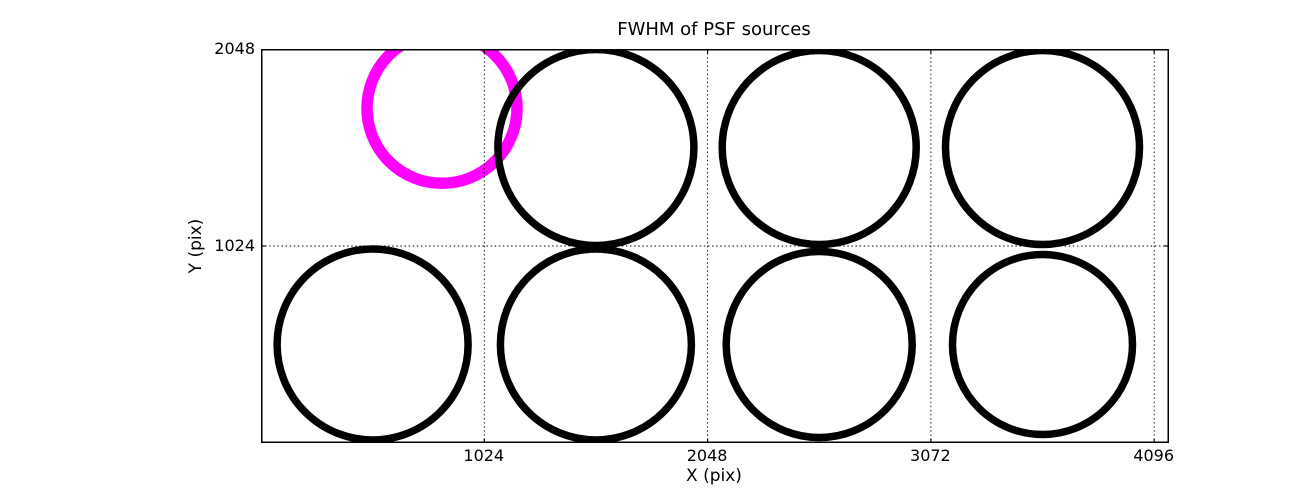 The width and height of the screenshot is (1300, 490). I want to click on x-tick-label: 1024, so click(484, 455).